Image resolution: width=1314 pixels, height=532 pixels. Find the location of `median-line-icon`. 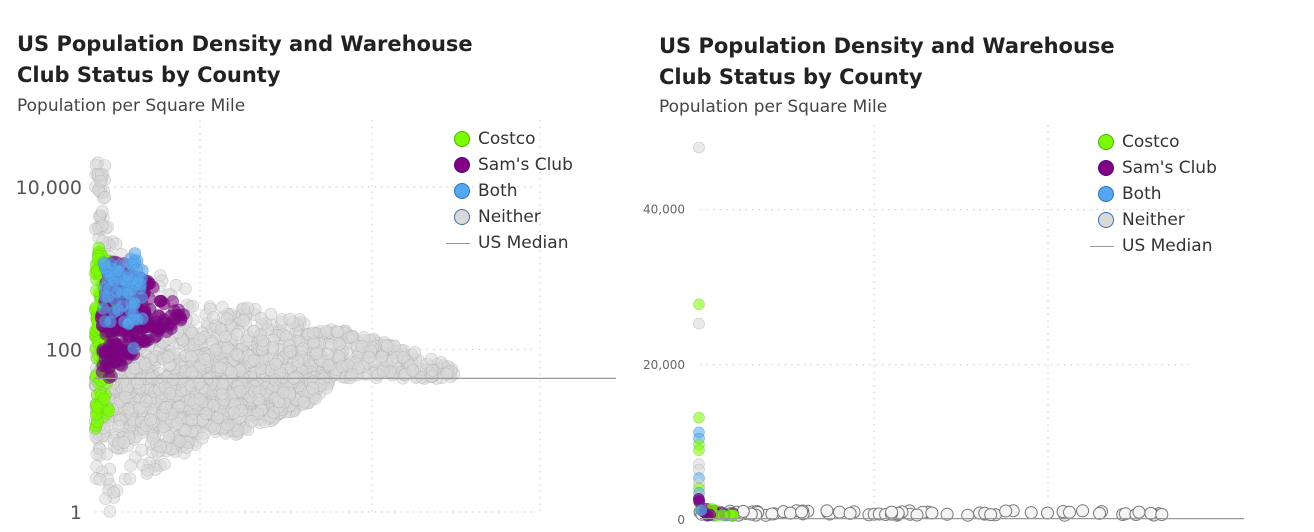

median-line-icon is located at coordinates (458, 243).